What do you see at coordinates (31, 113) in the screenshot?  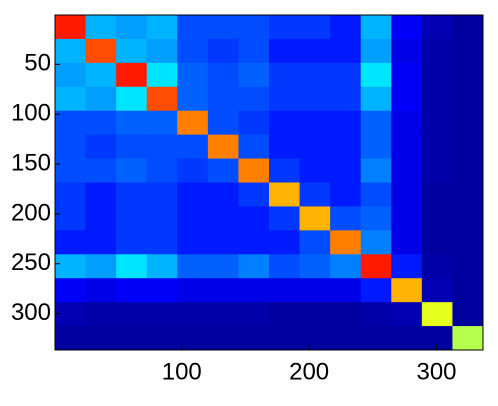 I see `y-tick-label: 100` at bounding box center [31, 113].